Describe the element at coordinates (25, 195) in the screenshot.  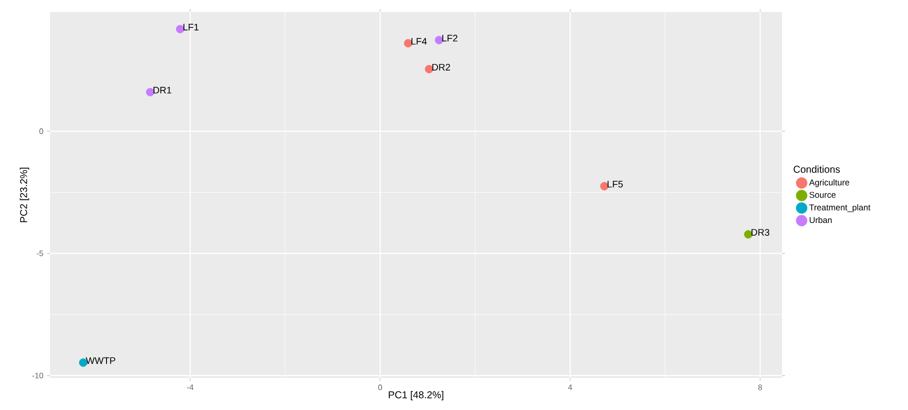
I see `y-axis-title: PC2 [23.2%]` at that location.